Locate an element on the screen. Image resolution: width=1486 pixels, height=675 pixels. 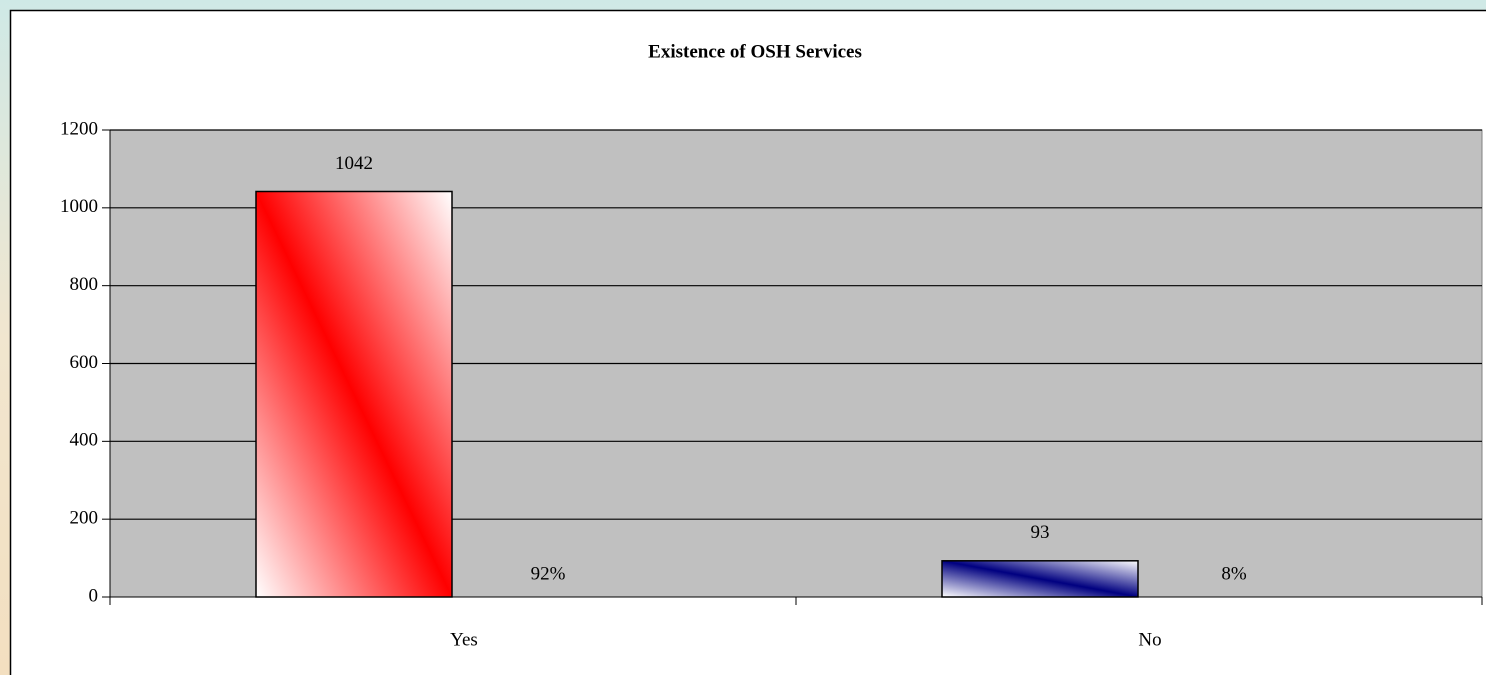
y-tick-label: 200 is located at coordinates (84, 518).